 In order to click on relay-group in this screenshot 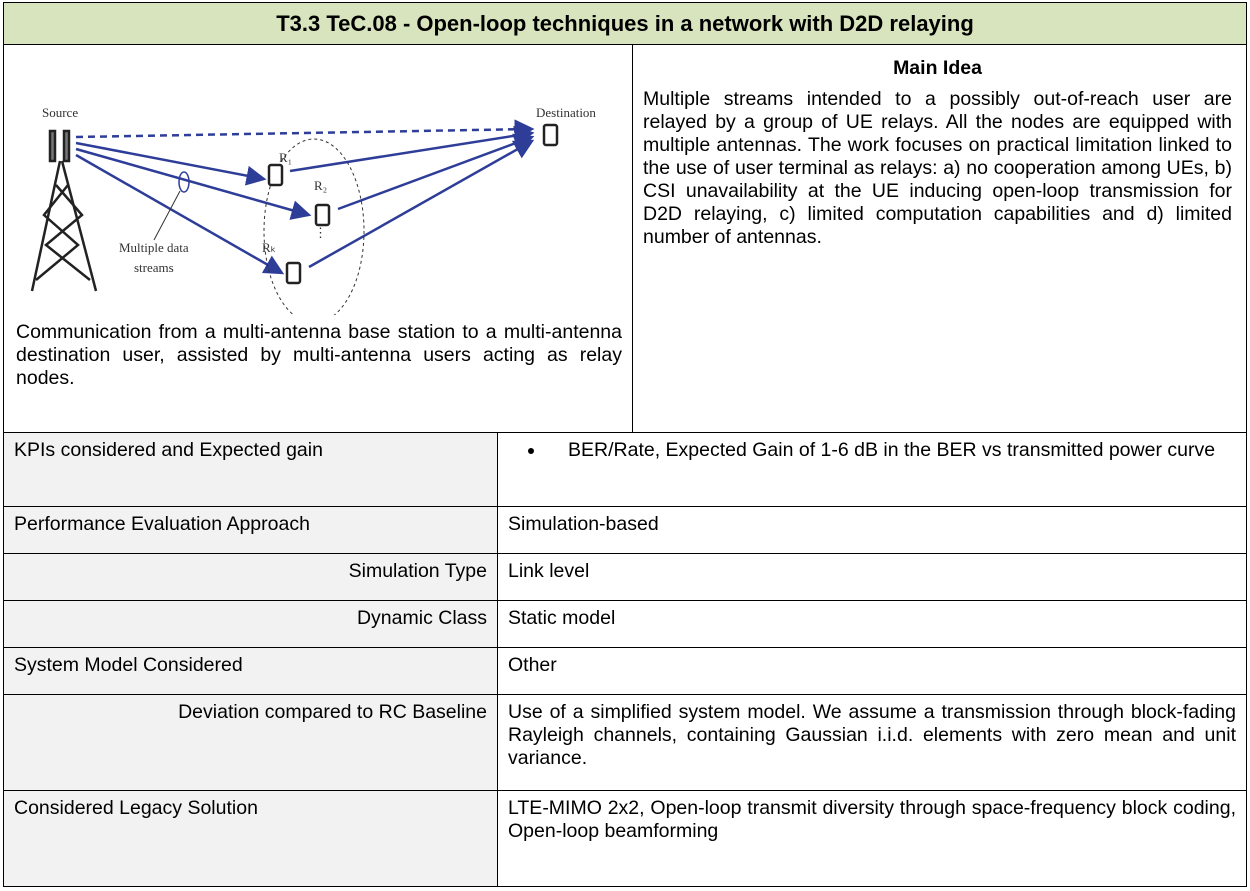, I will do `click(314, 226)`.